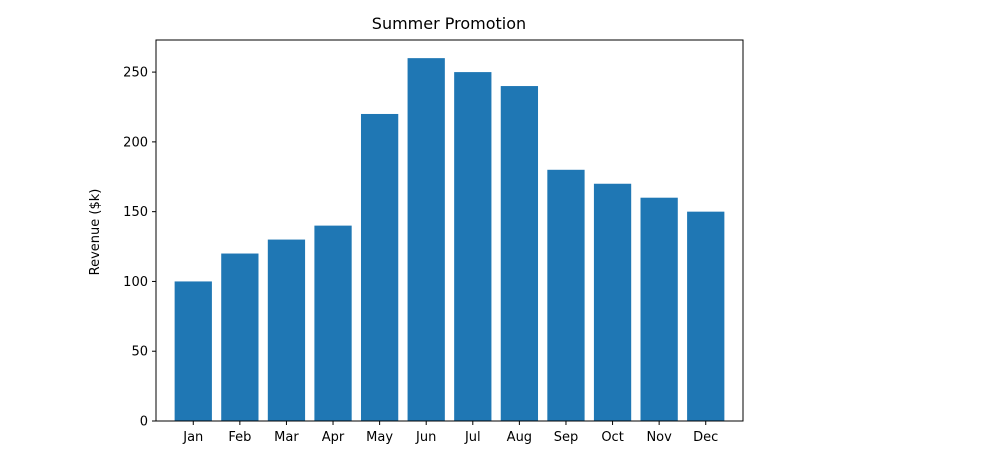  Describe the element at coordinates (519, 437) in the screenshot. I see `x-tick-label: Aug` at that location.